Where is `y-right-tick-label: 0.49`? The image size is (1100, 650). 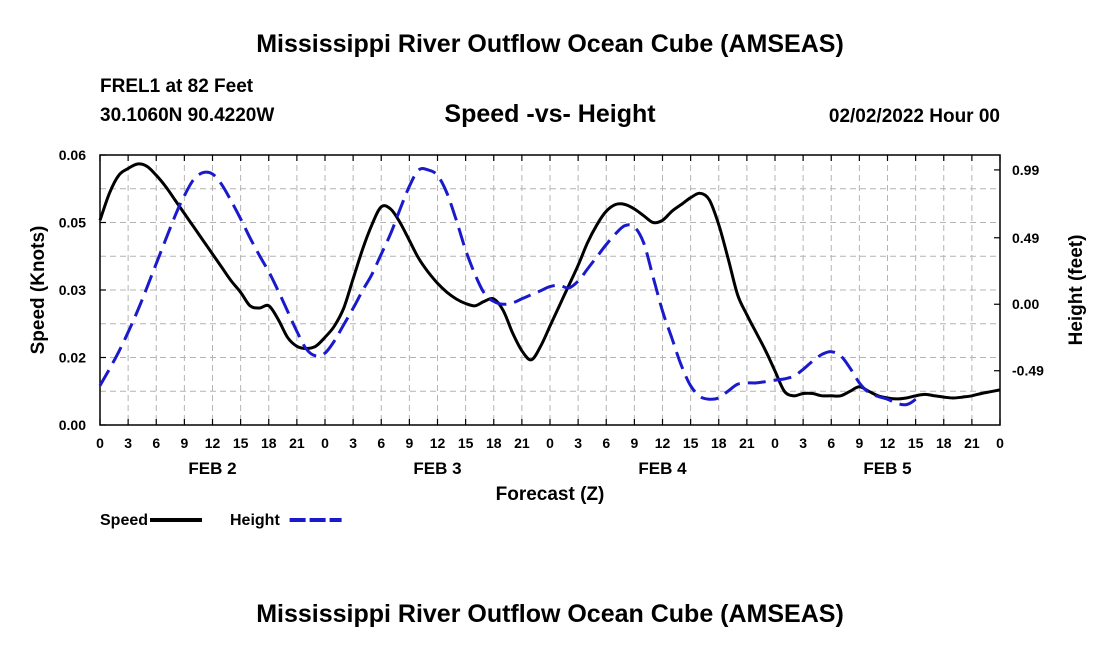 y-right-tick-label: 0.49 is located at coordinates (1025, 238).